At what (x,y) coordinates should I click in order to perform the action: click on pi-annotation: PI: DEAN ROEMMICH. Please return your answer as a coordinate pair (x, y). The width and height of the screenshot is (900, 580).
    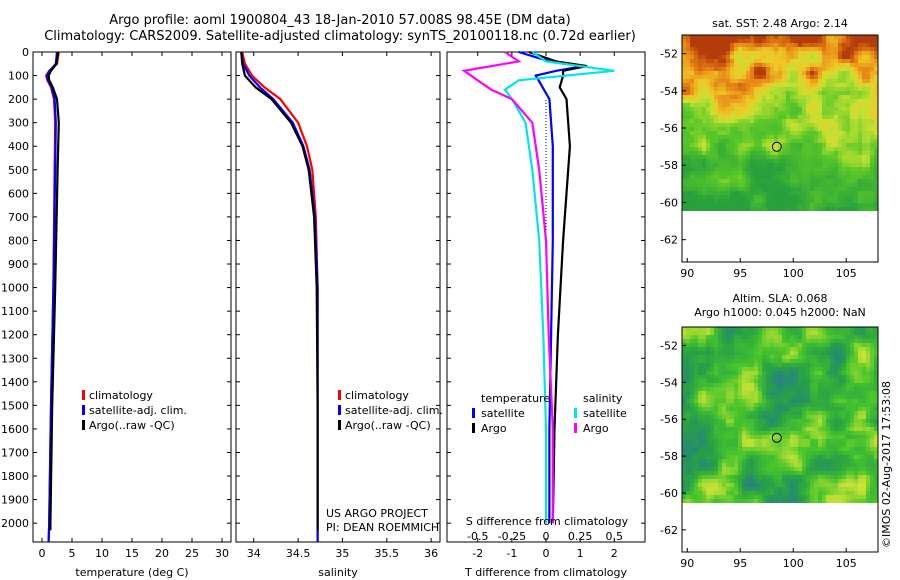
    Looking at the image, I should click on (382, 527).